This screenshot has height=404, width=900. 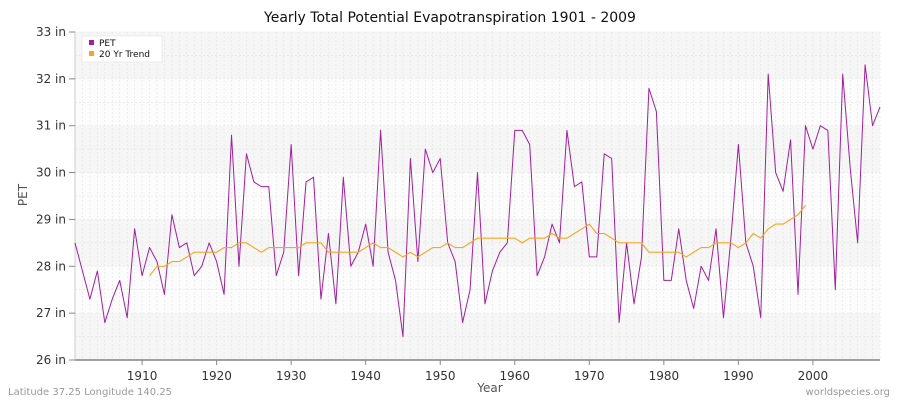 I want to click on legend-swatch-trend, so click(x=91, y=53).